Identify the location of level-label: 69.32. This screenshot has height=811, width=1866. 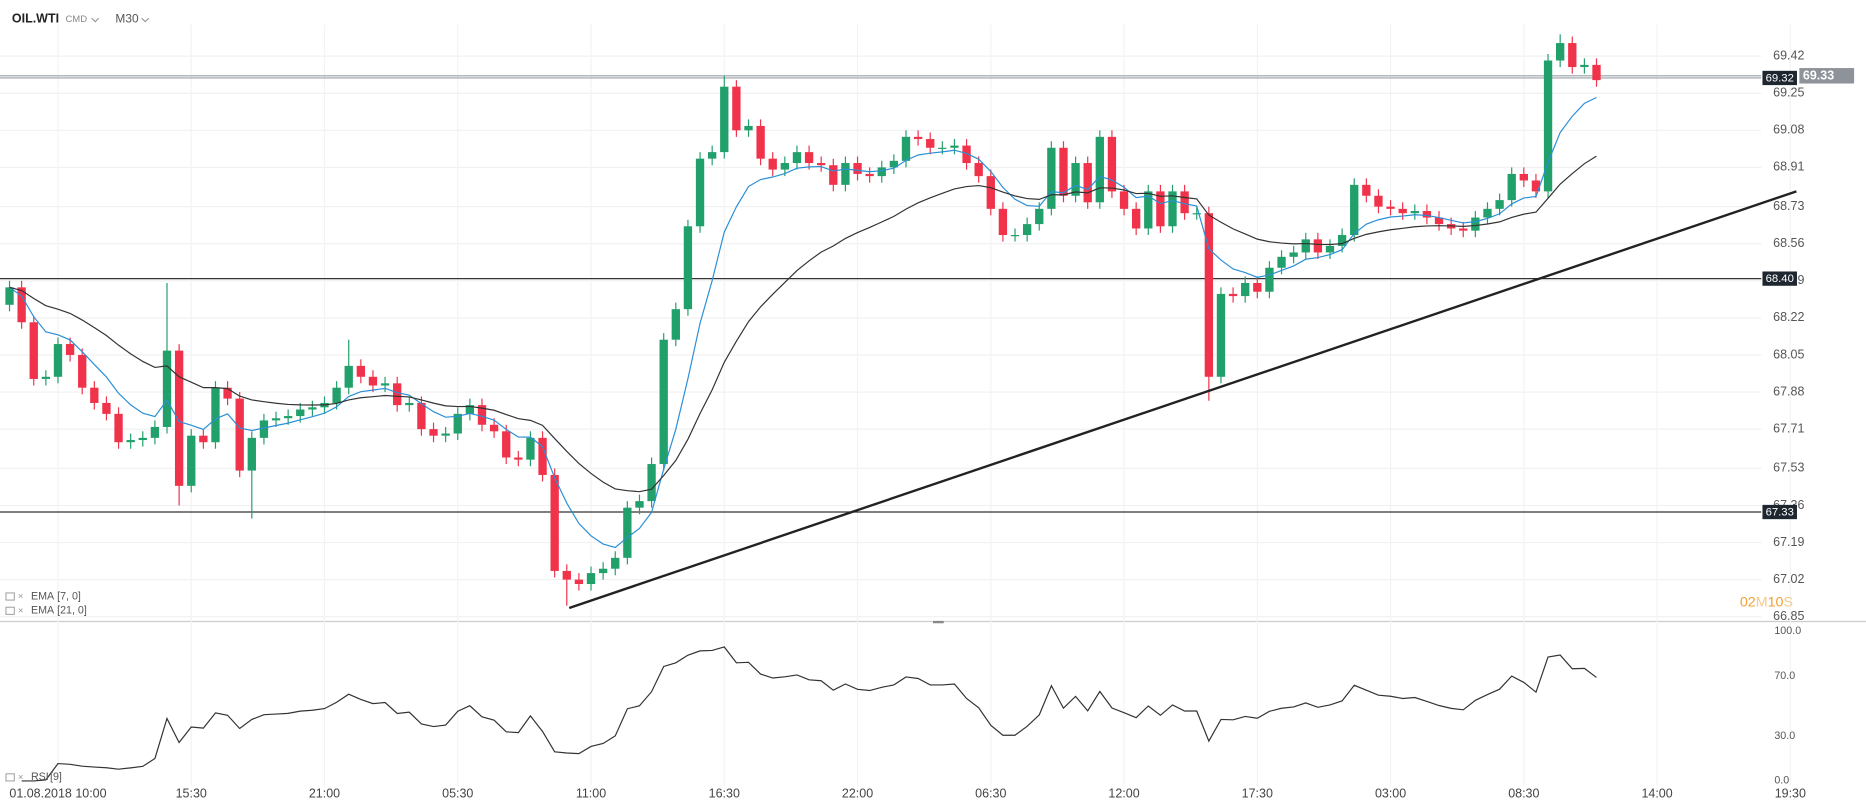
(1780, 79).